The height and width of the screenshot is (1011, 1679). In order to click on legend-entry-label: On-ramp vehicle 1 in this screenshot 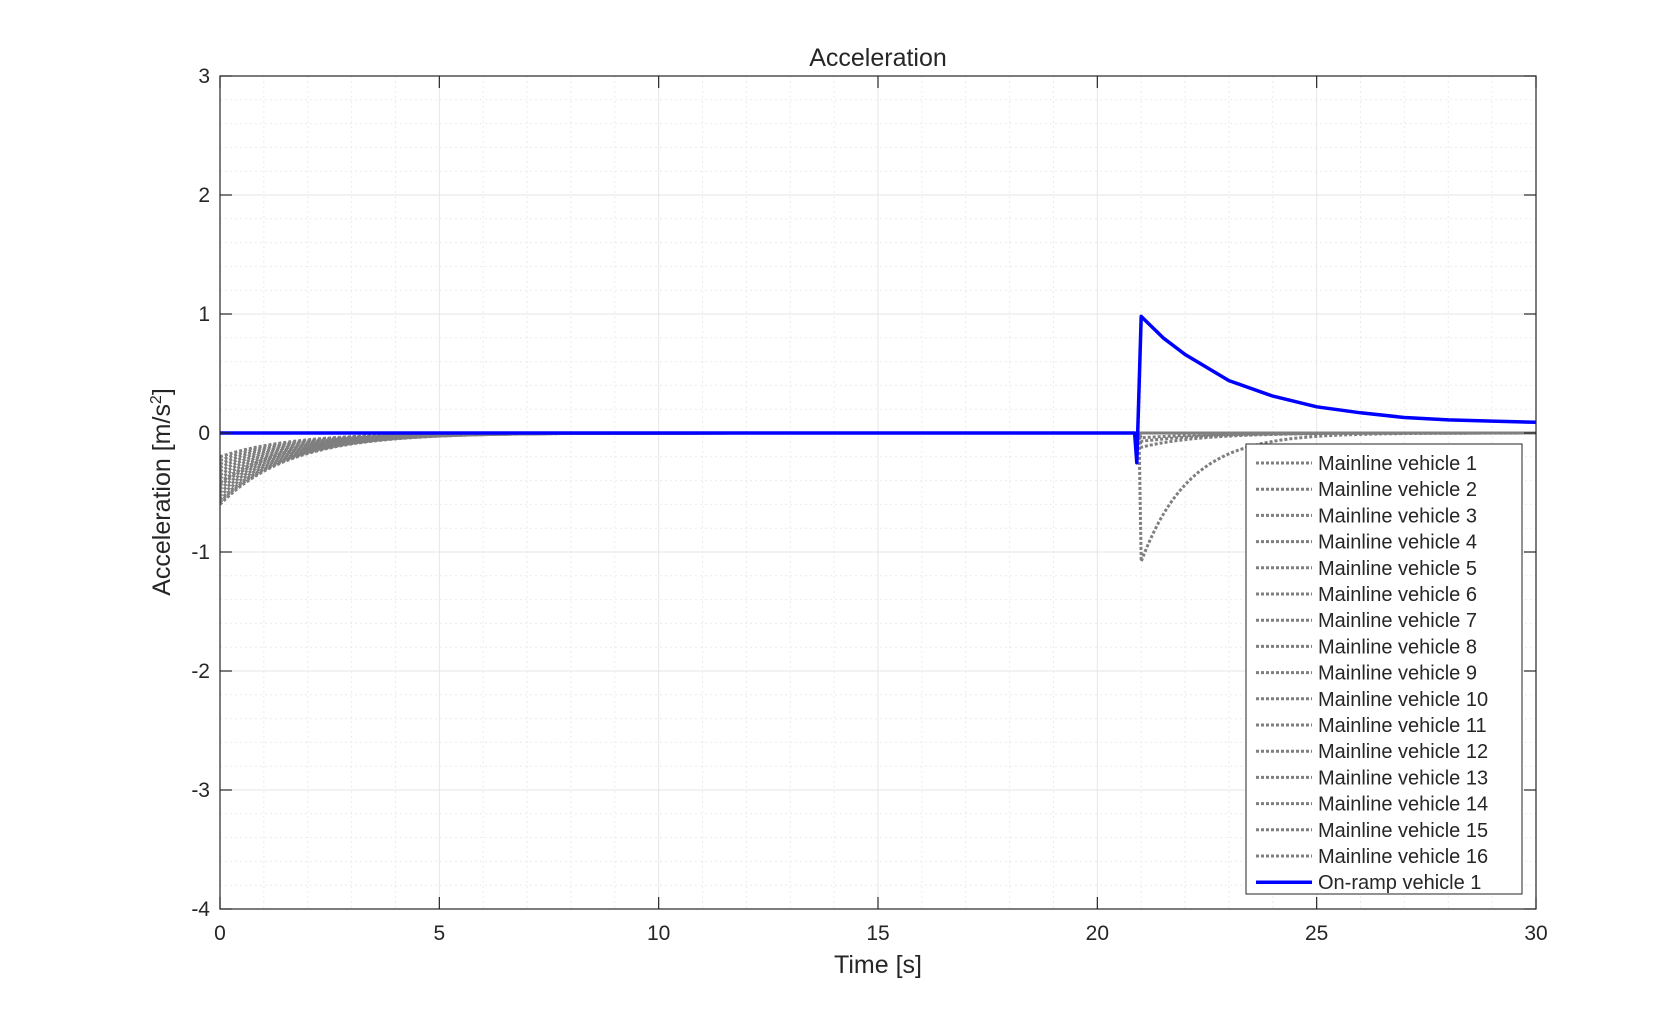, I will do `click(1399, 883)`.